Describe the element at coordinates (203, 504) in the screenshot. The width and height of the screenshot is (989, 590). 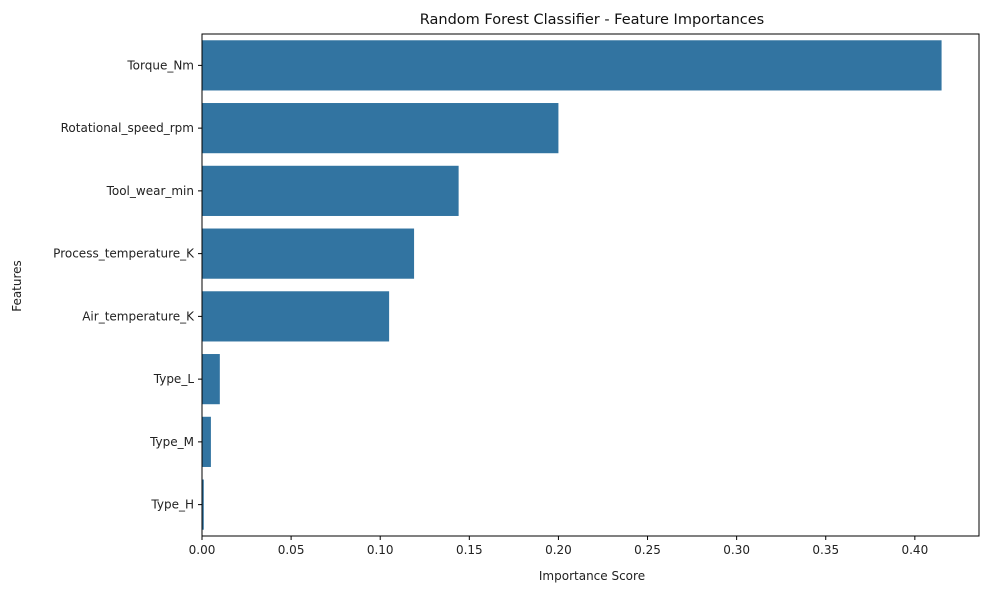
I see `bar-type-h` at that location.